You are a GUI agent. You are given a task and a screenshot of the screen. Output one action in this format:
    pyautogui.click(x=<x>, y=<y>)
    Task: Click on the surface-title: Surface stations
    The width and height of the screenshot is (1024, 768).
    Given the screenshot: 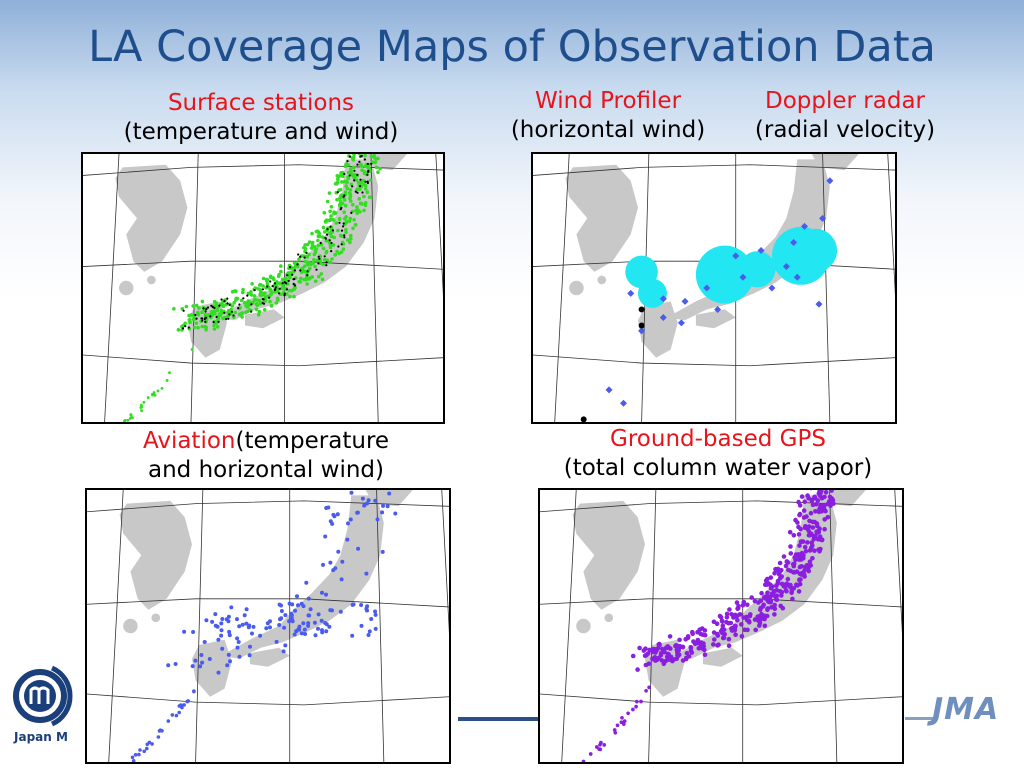 What is the action you would take?
    pyautogui.click(x=261, y=103)
    